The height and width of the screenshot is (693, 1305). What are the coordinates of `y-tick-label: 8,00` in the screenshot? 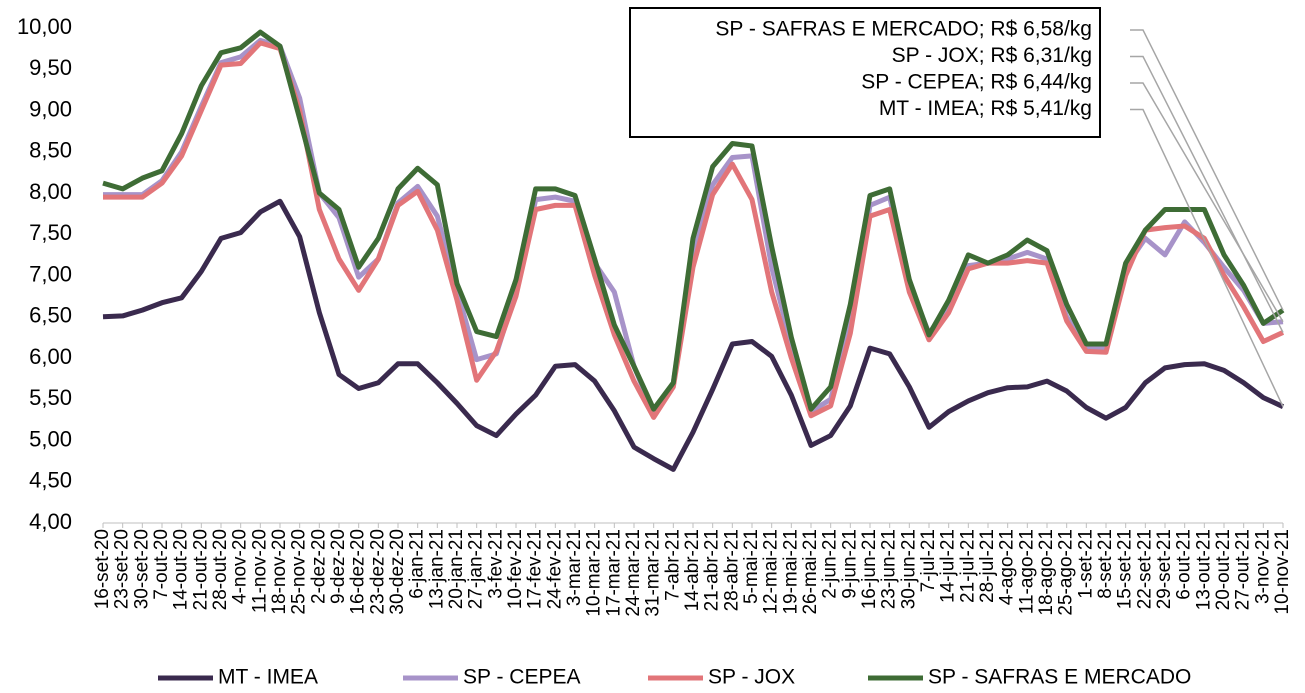 It's located at (50, 191).